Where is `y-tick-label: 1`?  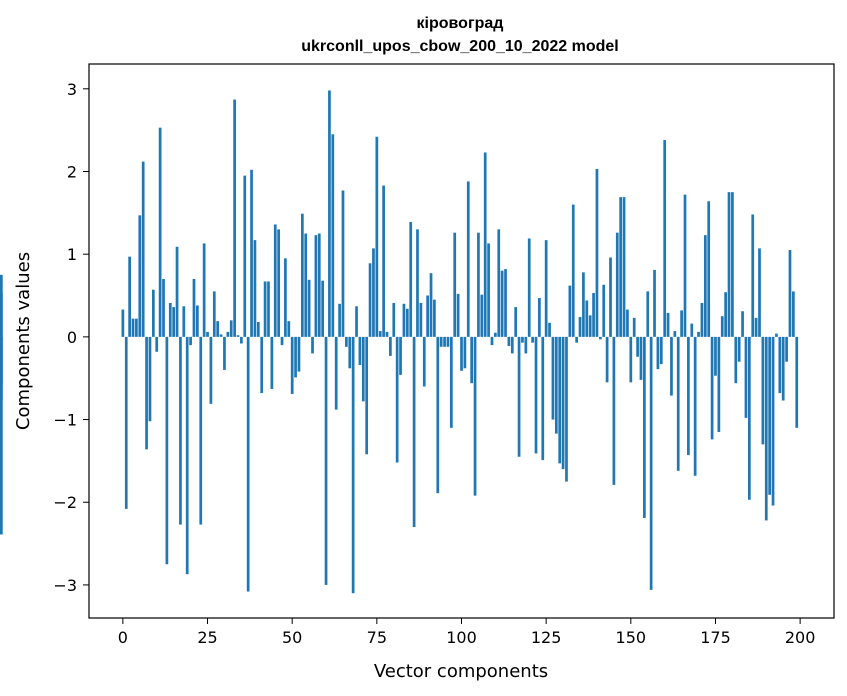
y-tick-label: 1 is located at coordinates (72, 254).